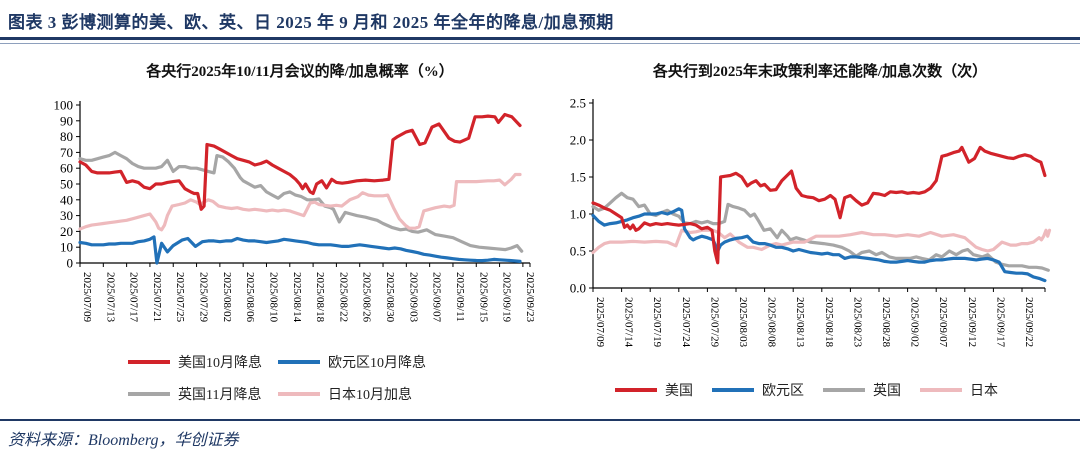  I want to click on y-tick-label: 80, so click(66, 136).